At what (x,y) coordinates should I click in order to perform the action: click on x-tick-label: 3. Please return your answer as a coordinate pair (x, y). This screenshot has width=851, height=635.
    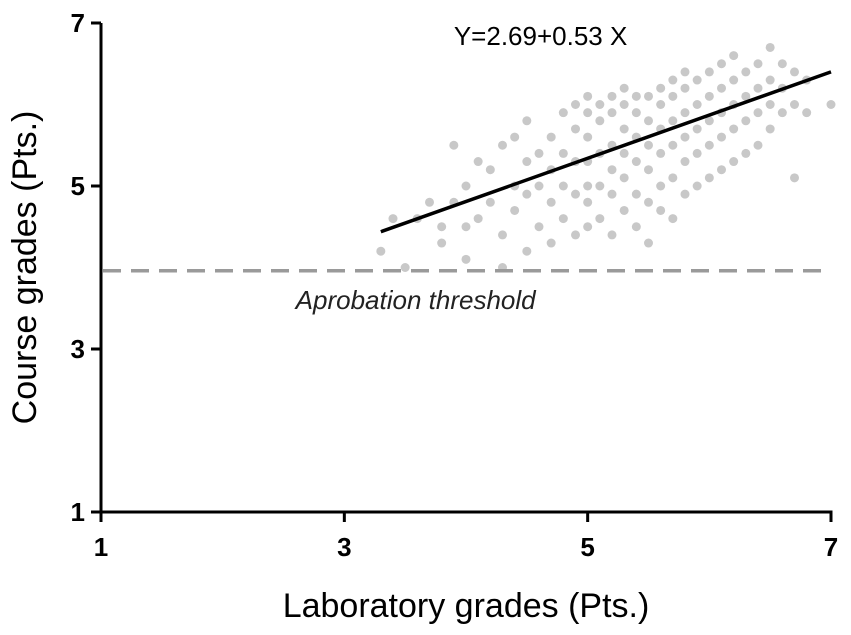
    Looking at the image, I should click on (344, 547).